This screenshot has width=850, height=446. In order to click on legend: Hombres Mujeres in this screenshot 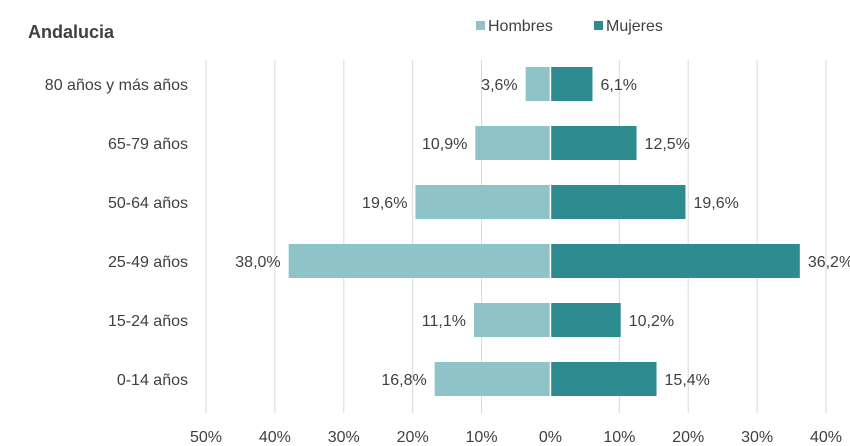, I will do `click(569, 26)`.